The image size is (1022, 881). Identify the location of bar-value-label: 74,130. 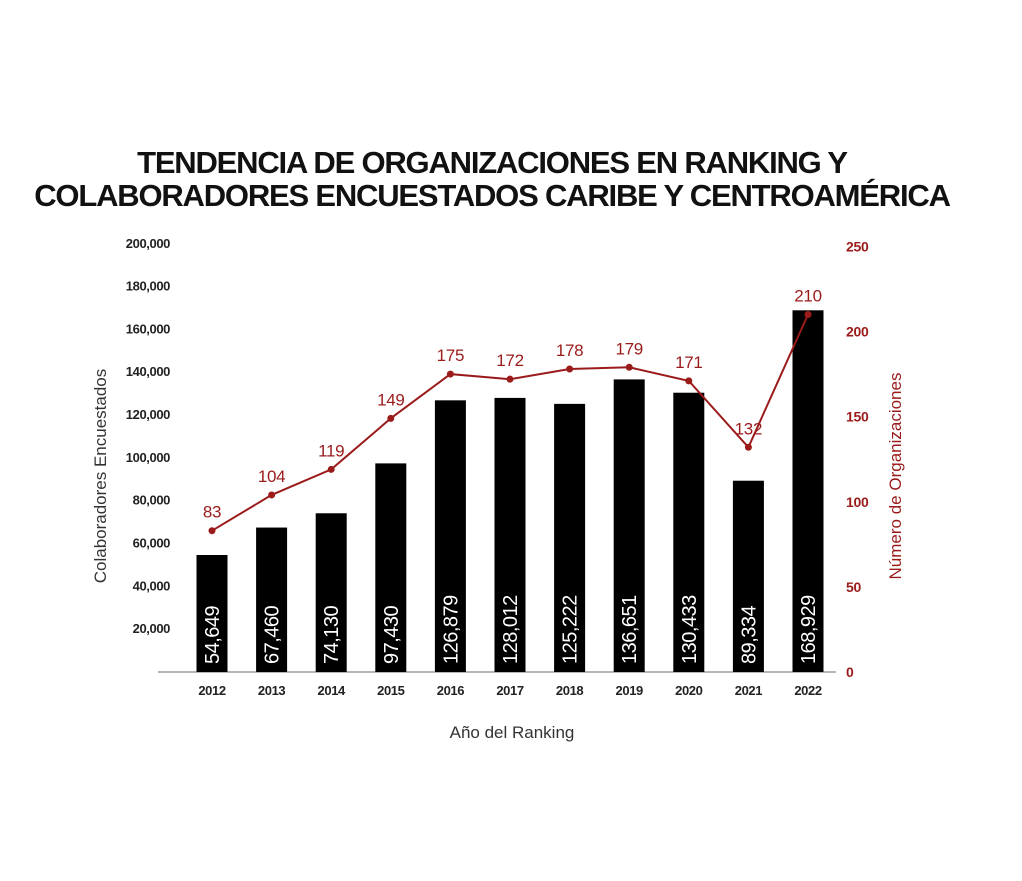
(332, 634).